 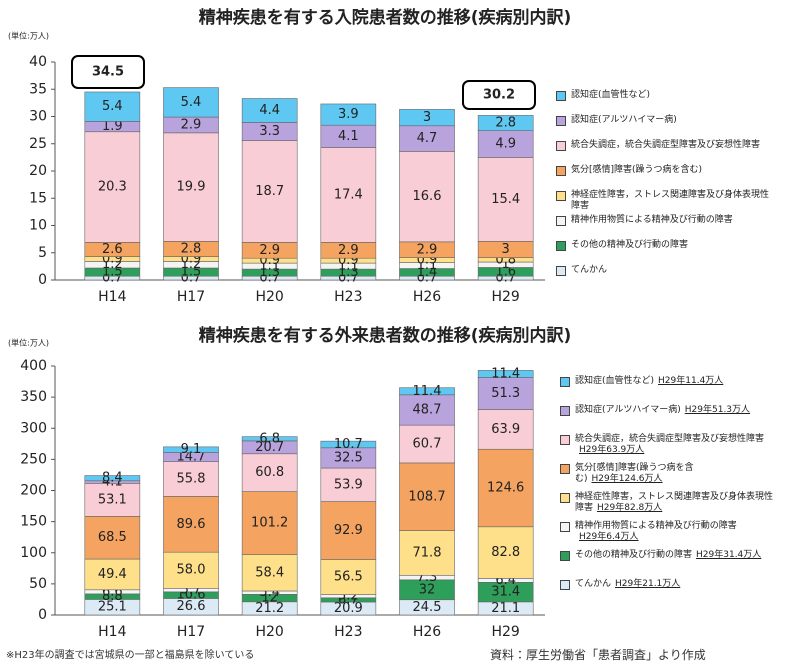 I want to click on y-tick-label: 0, so click(x=42, y=280).